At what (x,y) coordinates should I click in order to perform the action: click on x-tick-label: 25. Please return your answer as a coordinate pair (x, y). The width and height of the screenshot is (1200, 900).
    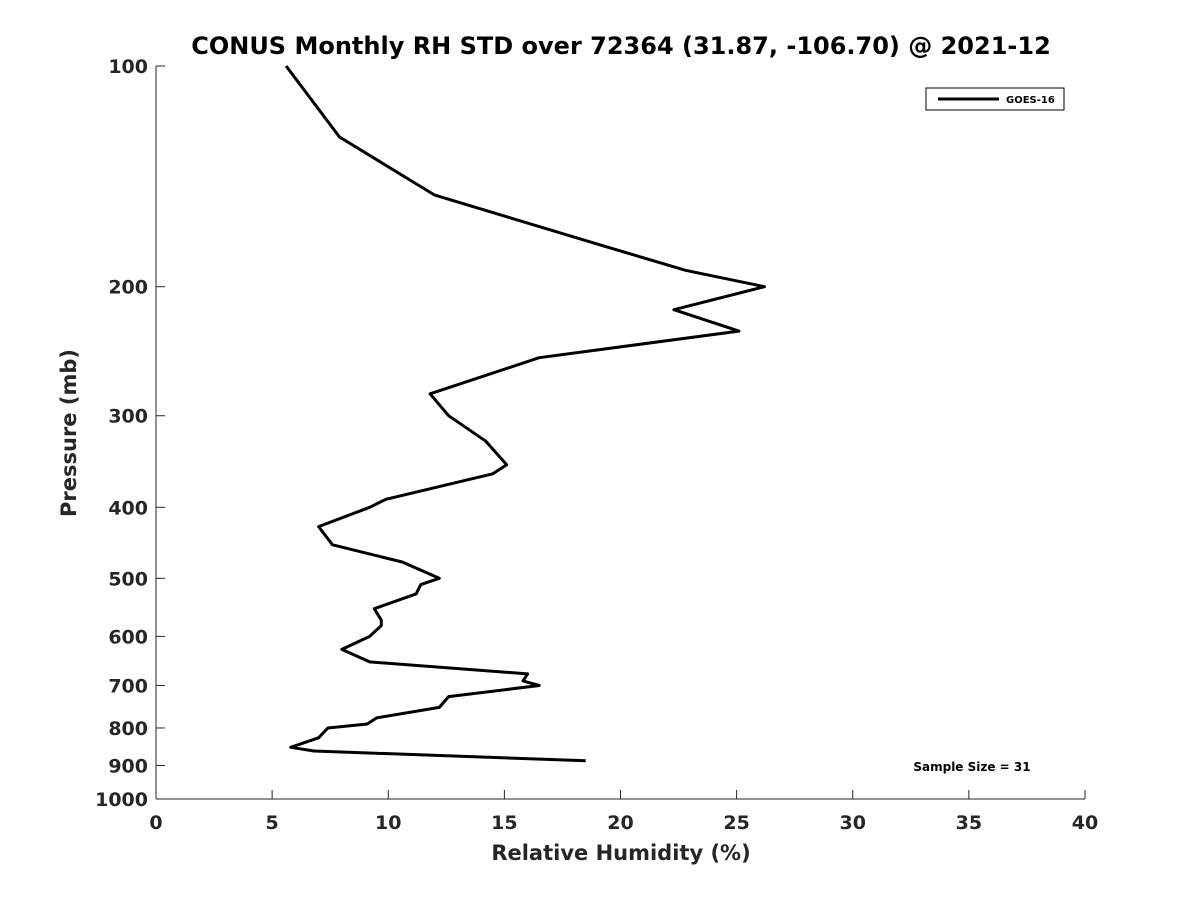
    Looking at the image, I should click on (736, 823).